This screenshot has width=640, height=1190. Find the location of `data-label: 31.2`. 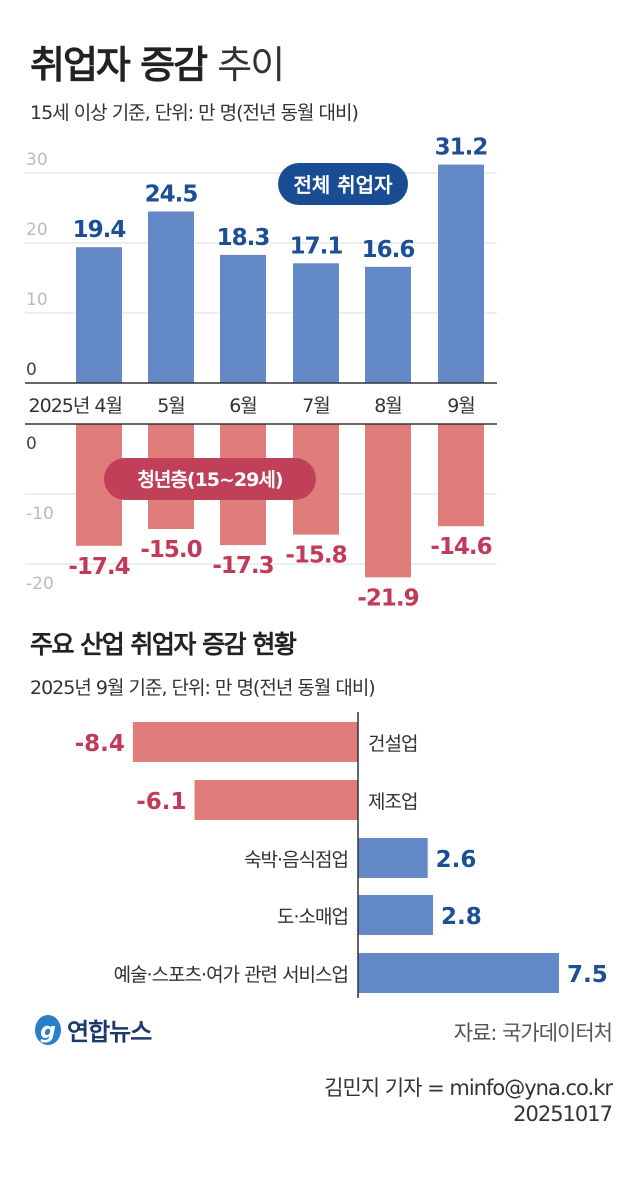

data-label: 31.2 is located at coordinates (461, 148).